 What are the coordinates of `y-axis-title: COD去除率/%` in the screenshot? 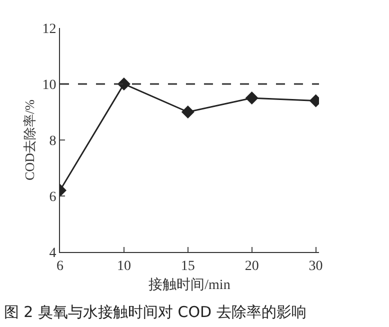 It's located at (30, 139).